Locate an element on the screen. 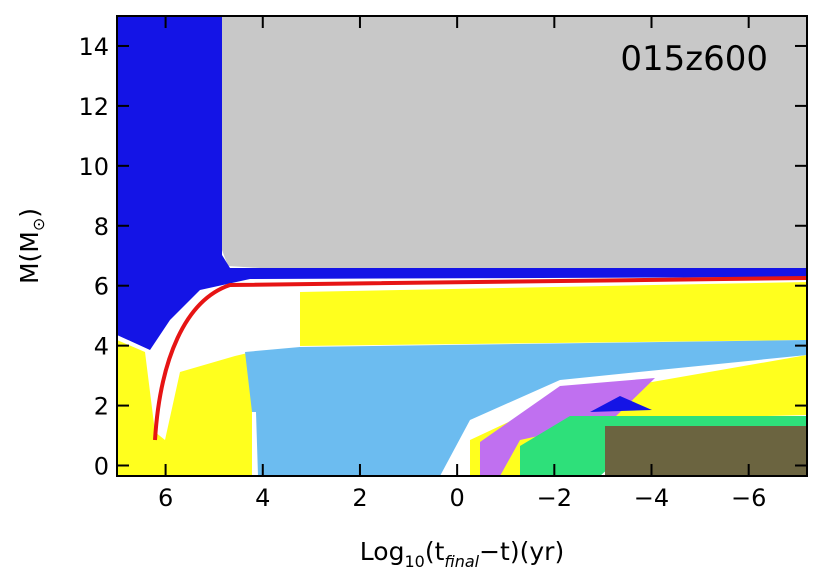 Image resolution: width=830 pixels, height=581 pixels. y-label-part: M(M is located at coordinates (29, 257).